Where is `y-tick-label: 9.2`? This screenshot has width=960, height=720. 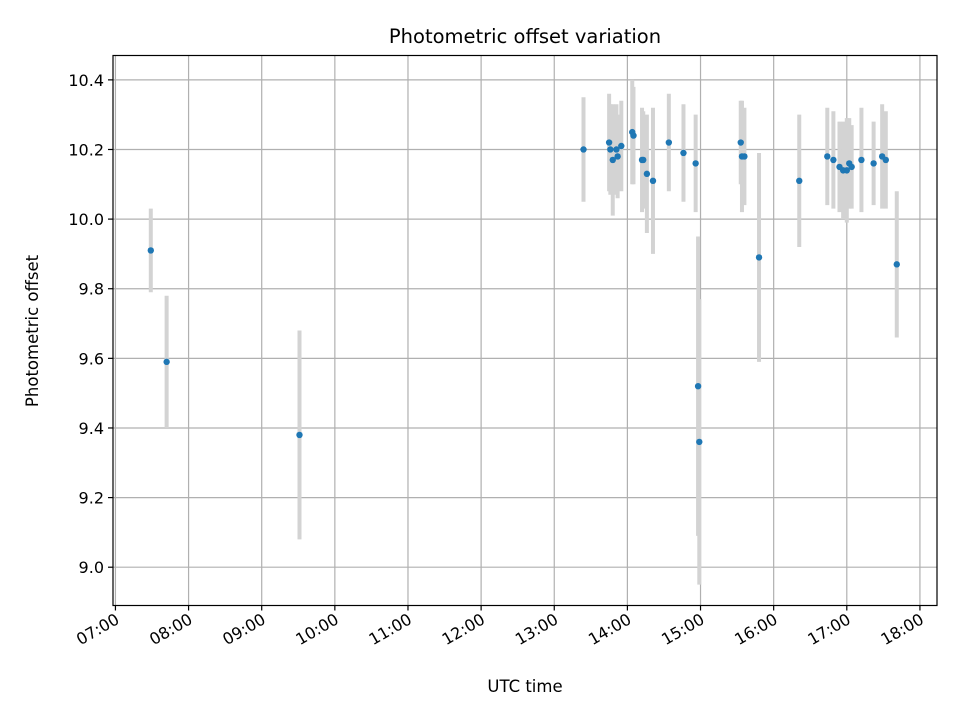
y-tick-label: 9.2 is located at coordinates (91, 498).